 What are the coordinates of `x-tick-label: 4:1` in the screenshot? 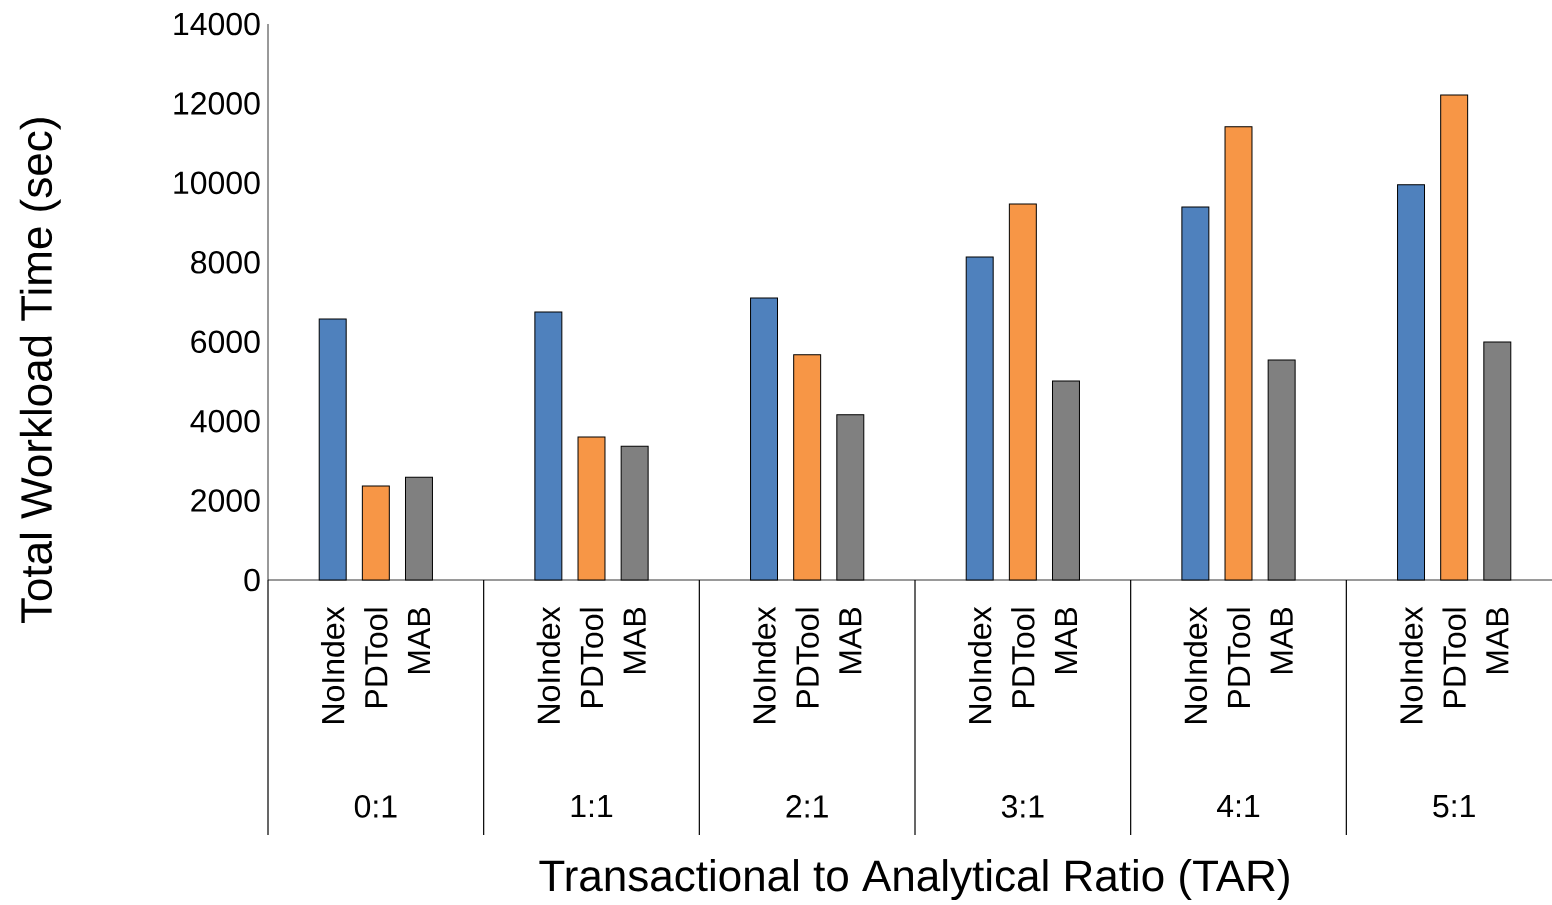 It's located at (1238, 806).